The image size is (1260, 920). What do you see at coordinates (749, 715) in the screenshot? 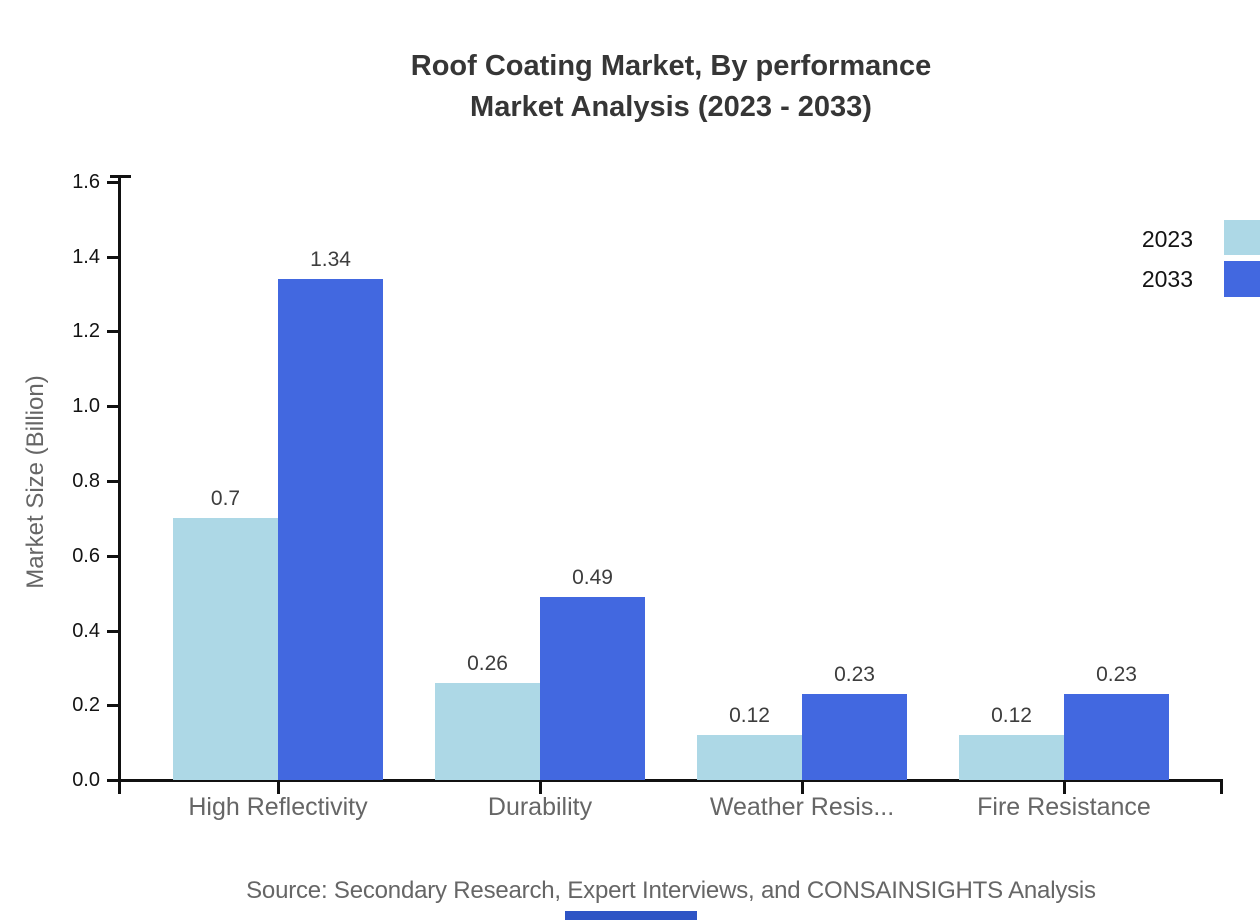
I see `value-label-2023-weather-resis: 0.12` at bounding box center [749, 715].